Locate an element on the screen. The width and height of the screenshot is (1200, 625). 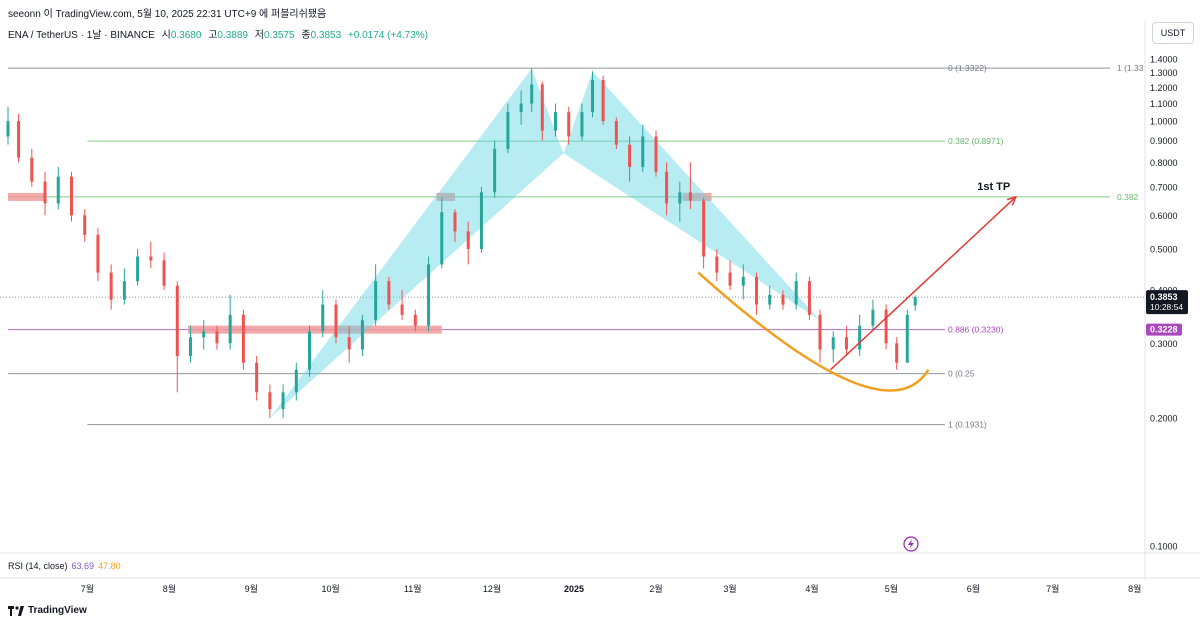
cup-curve is located at coordinates (813, 331).